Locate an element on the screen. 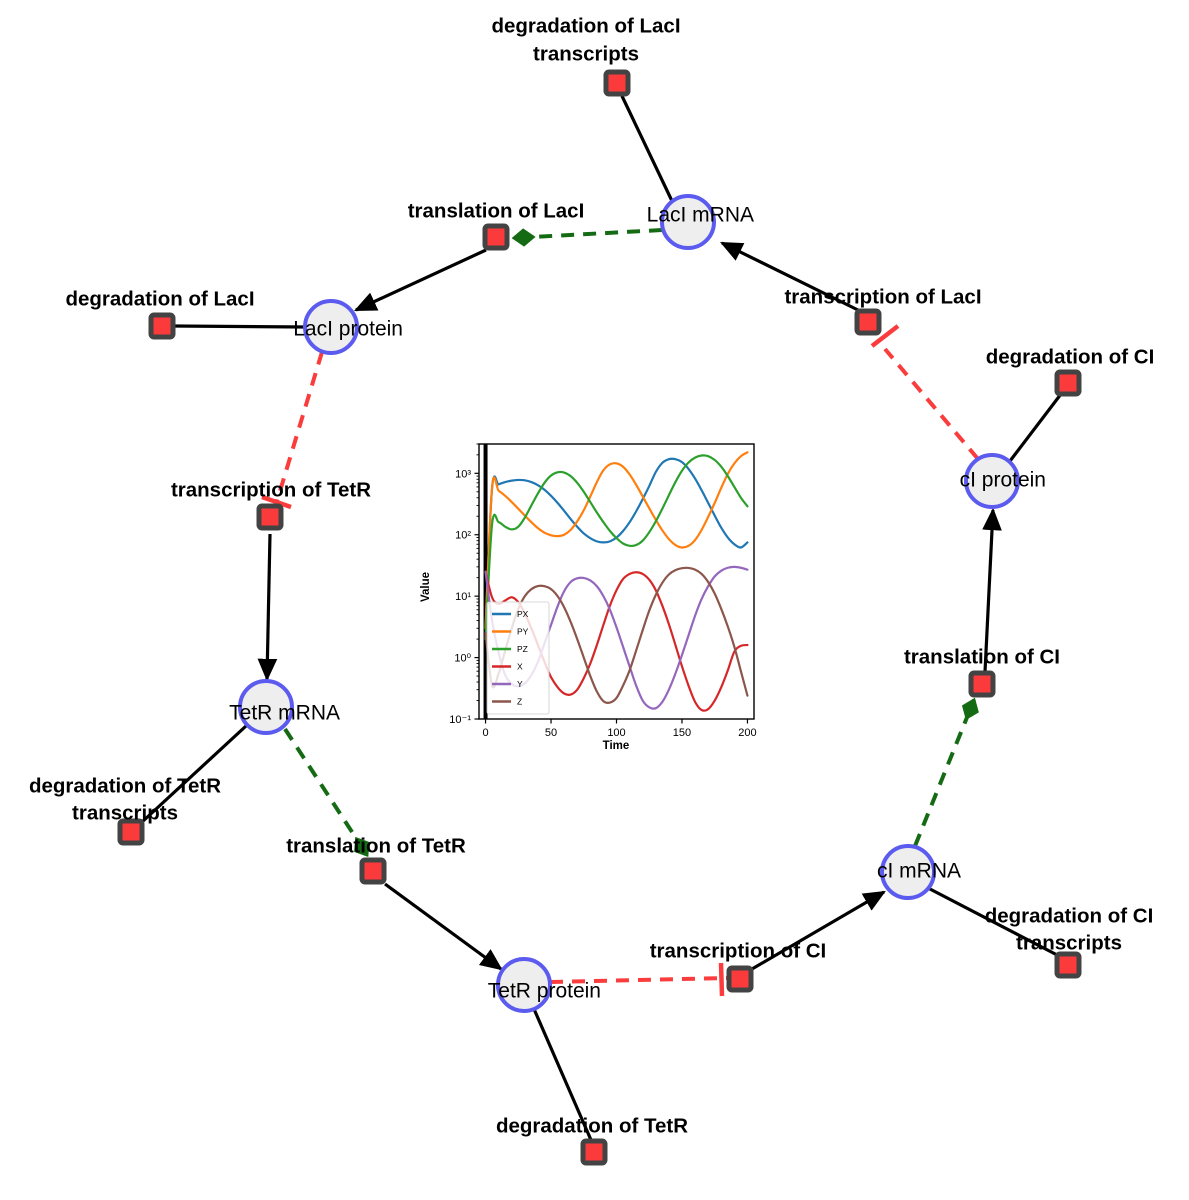 This screenshot has height=1200, width=1189. chart-xticklabel: 0 is located at coordinates (485, 733).